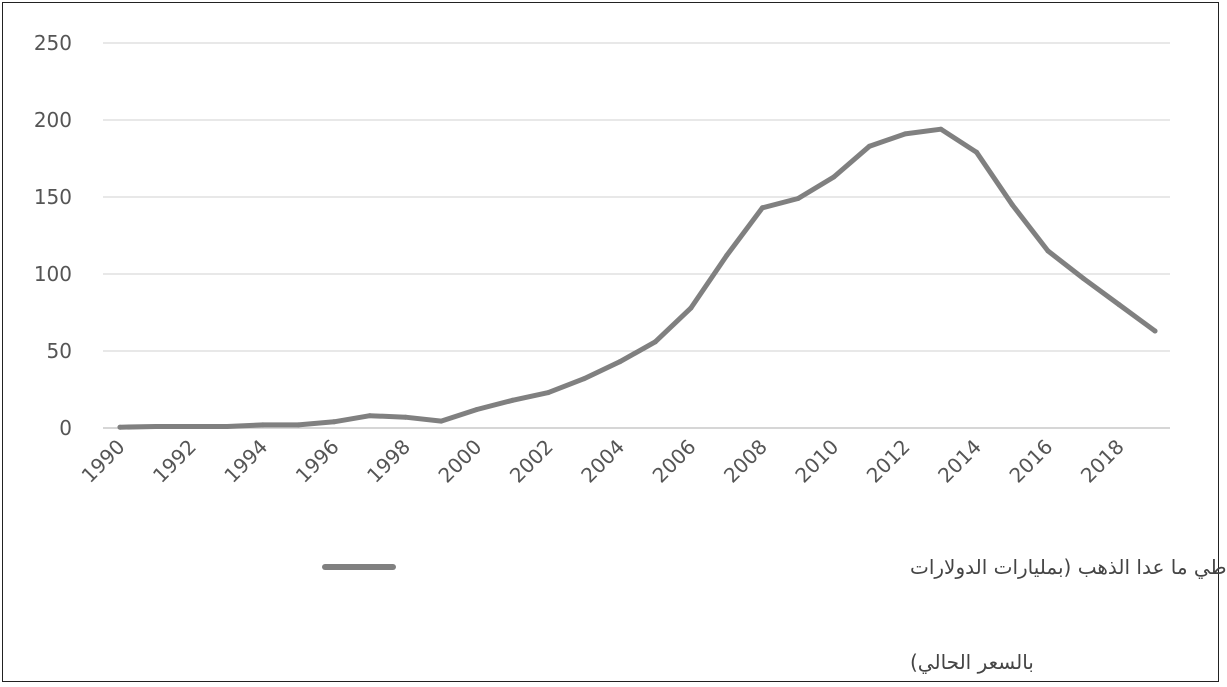 The image size is (1227, 687). What do you see at coordinates (745, 461) in the screenshot?
I see `x-tick-label: 2008` at bounding box center [745, 461].